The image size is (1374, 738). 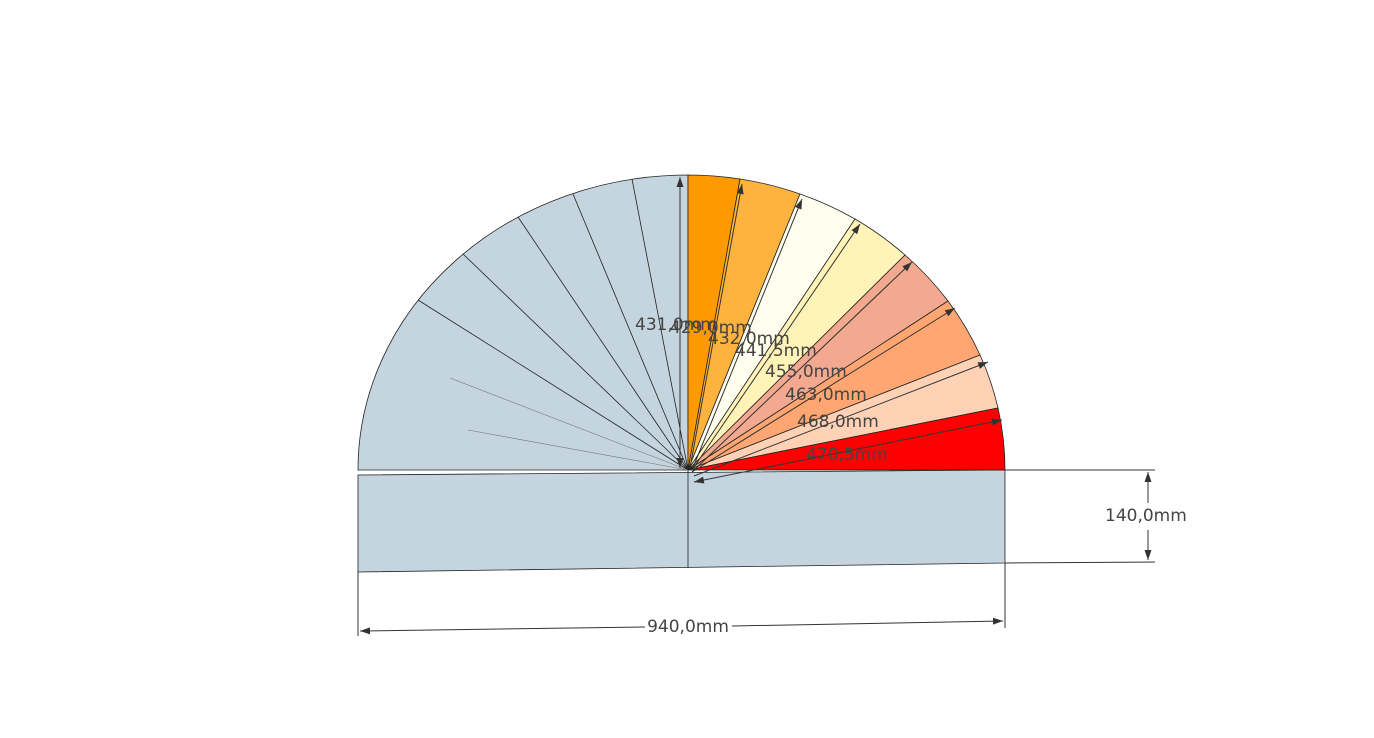 What do you see at coordinates (1095, 516) in the screenshot?
I see `height-dimension: 140,0mm` at bounding box center [1095, 516].